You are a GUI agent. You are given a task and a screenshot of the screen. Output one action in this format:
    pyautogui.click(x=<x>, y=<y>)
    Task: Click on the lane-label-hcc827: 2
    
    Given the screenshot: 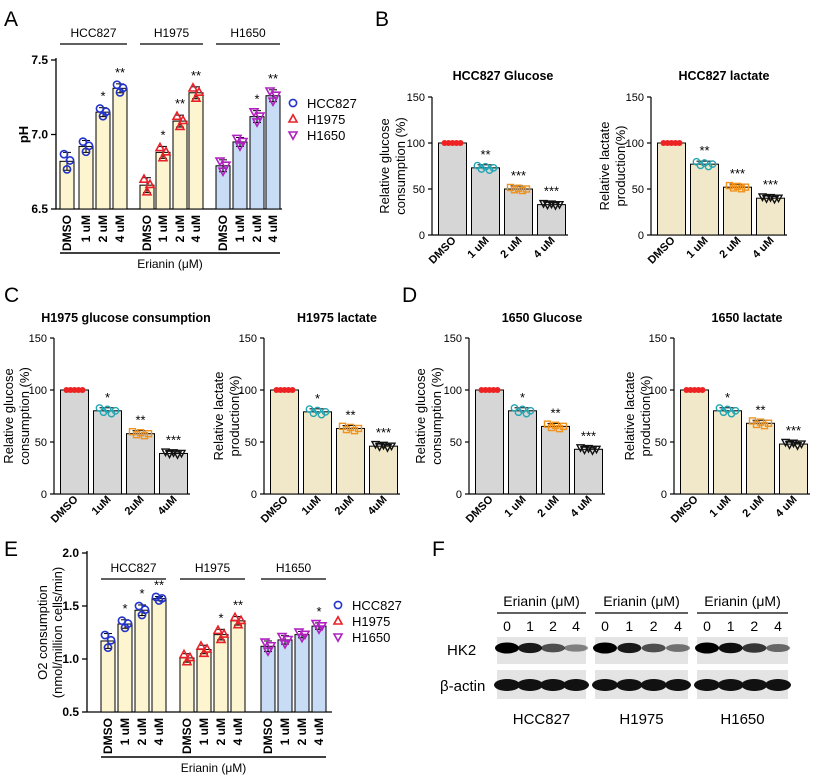 What is the action you would take?
    pyautogui.click(x=553, y=626)
    